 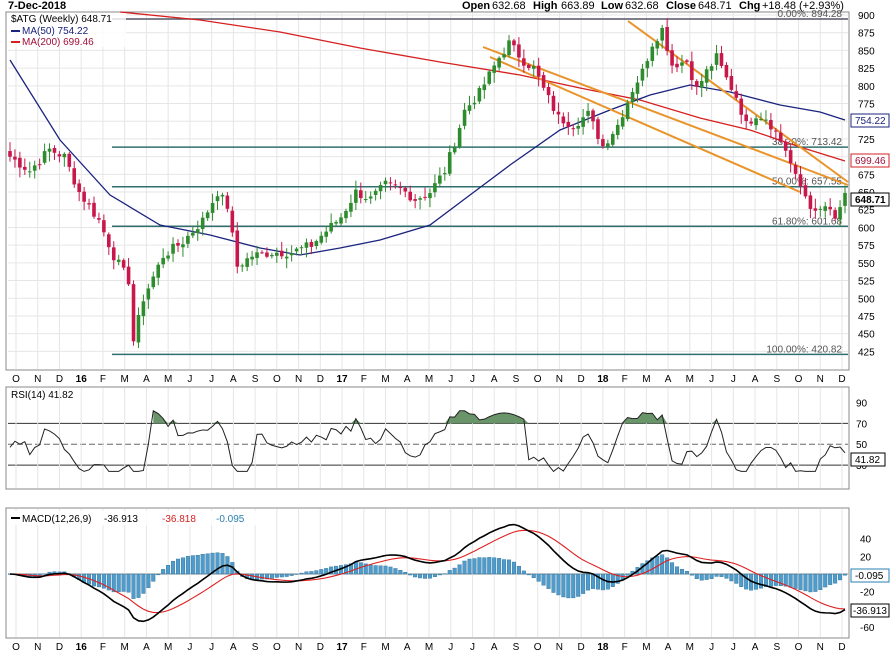 What do you see at coordinates (862, 445) in the screenshot?
I see `rsi-y-tick-label: 50` at bounding box center [862, 445].